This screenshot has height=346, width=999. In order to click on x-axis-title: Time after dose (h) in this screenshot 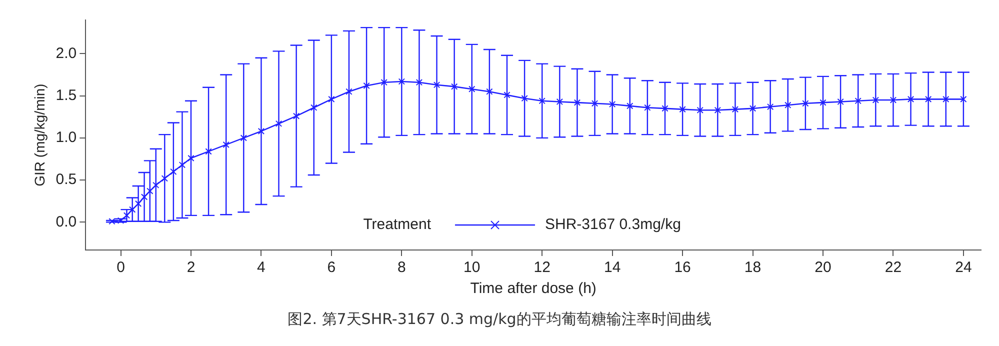, I will do `click(533, 289)`.